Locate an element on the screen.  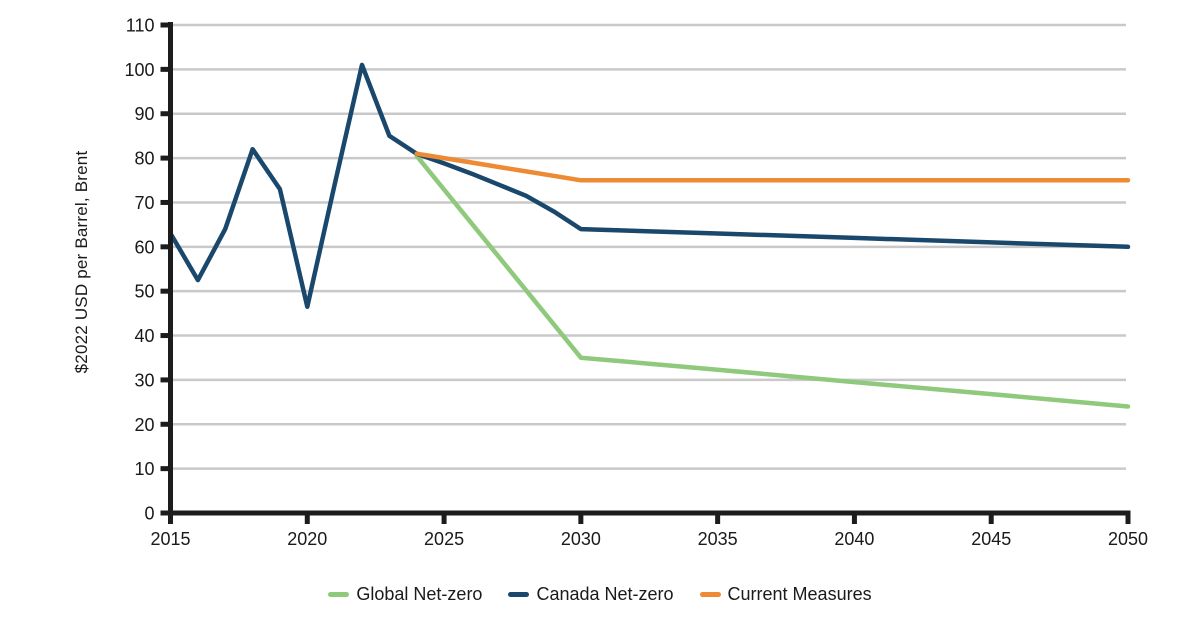
y-tick-label: 110 is located at coordinates (140, 26).